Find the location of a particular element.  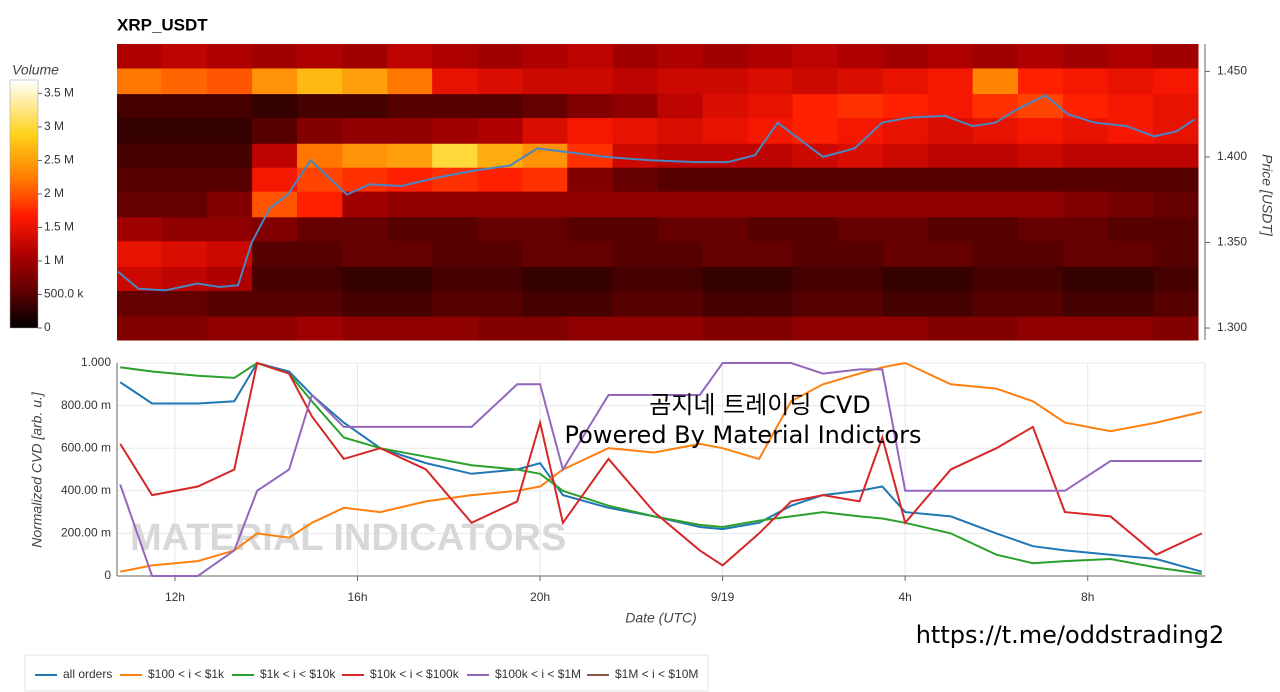

y-tick-label: 1.350 is located at coordinates (1232, 242).